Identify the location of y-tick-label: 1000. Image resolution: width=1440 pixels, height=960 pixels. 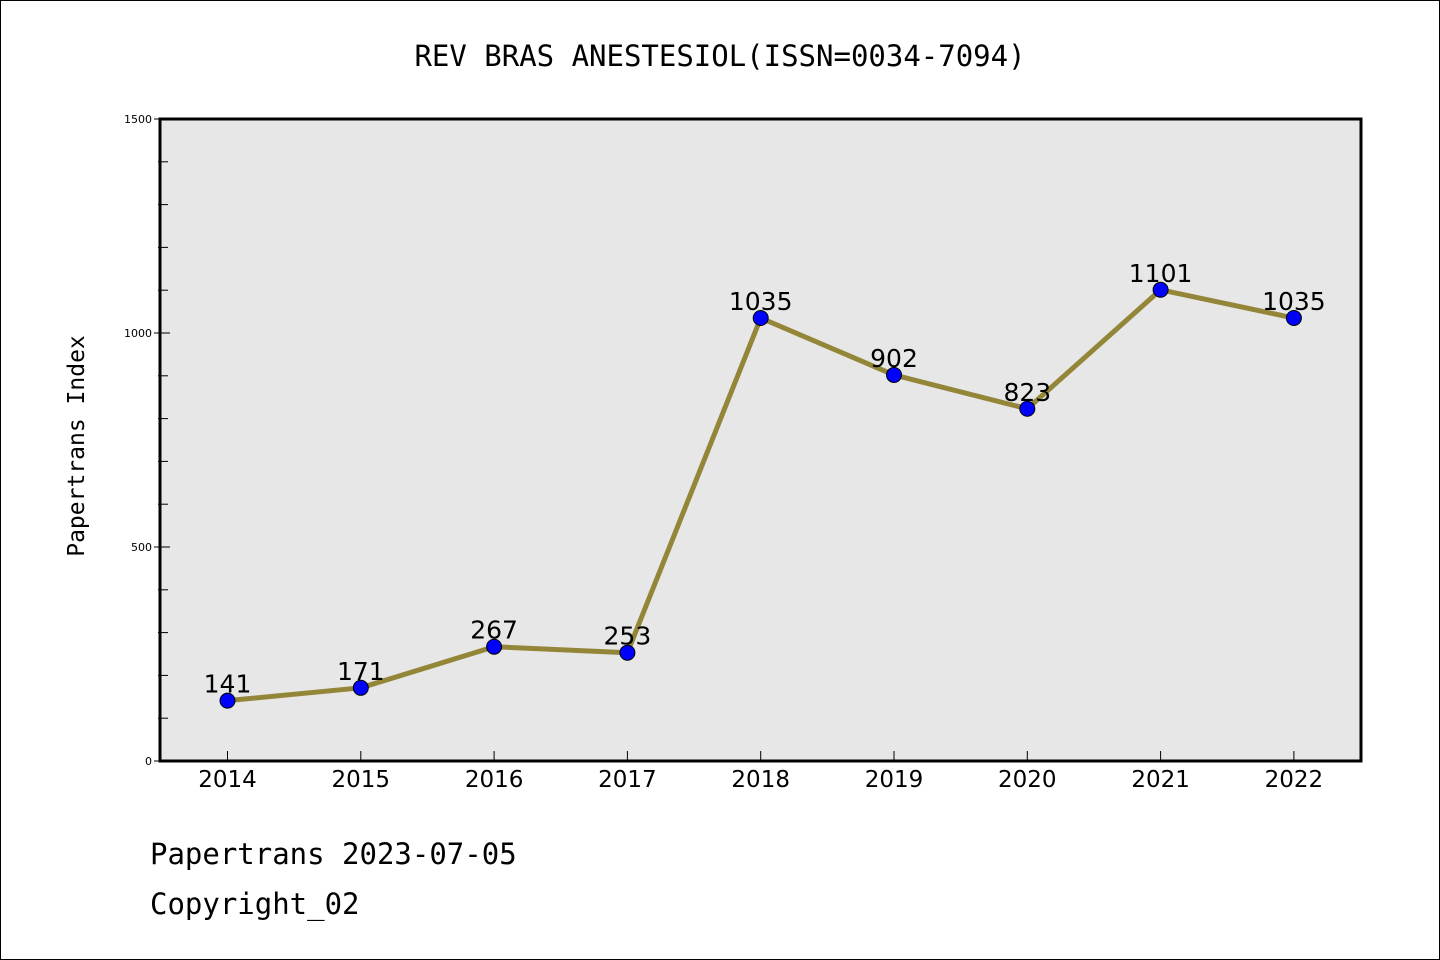
(138, 333).